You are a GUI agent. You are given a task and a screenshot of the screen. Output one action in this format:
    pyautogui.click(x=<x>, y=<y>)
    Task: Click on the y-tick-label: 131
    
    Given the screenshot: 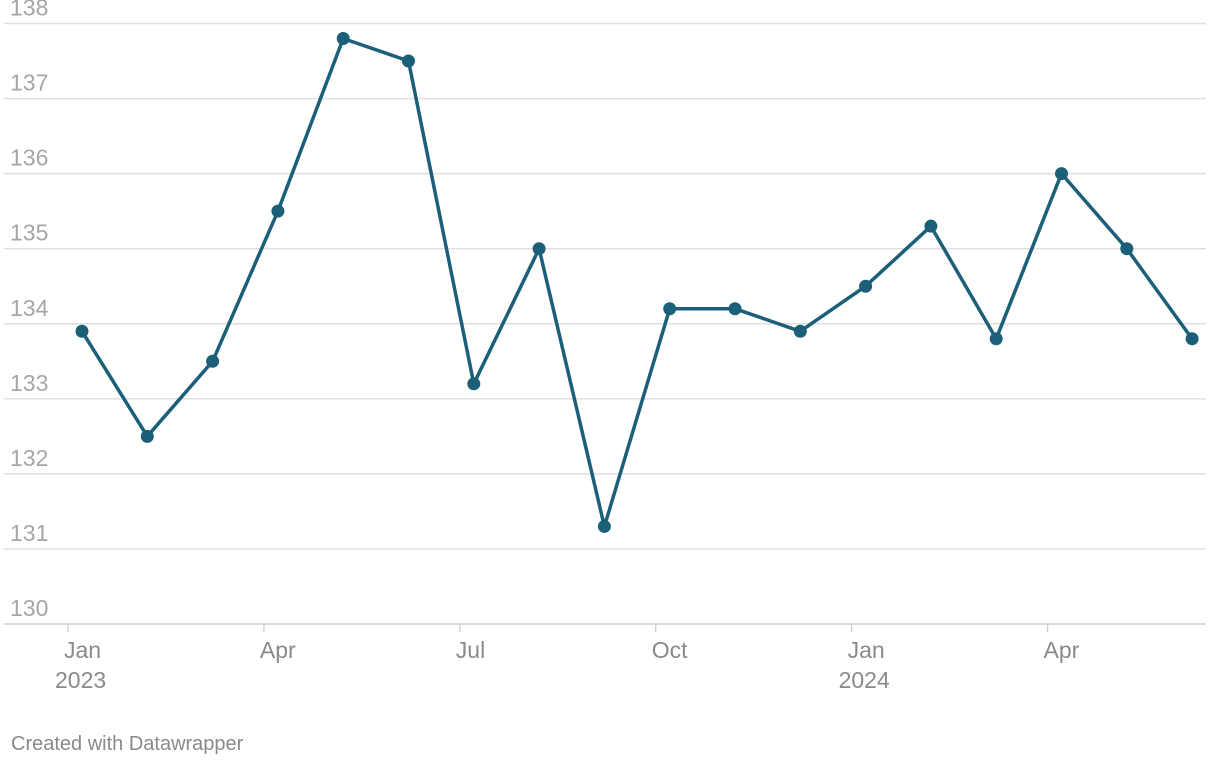 What is the action you would take?
    pyautogui.click(x=29, y=533)
    